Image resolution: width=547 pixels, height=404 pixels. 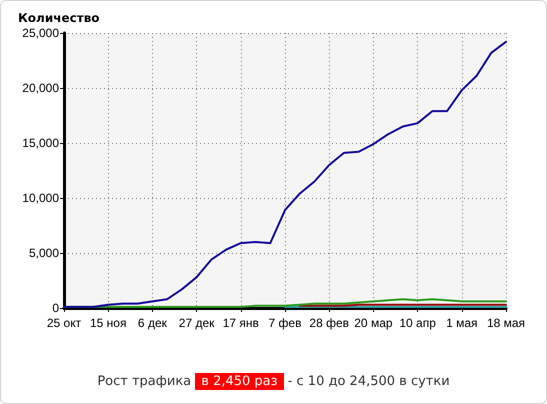 What do you see at coordinates (41, 143) in the screenshot?
I see `y-tick-label: 15,000` at bounding box center [41, 143].